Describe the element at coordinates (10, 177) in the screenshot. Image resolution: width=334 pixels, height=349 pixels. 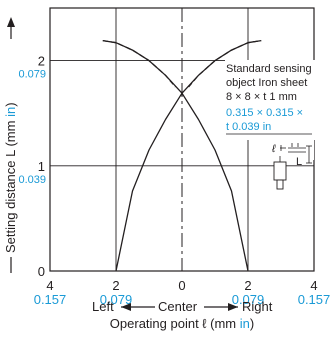
I see `y-axis-label: Setting distance L (mm in)` at that location.